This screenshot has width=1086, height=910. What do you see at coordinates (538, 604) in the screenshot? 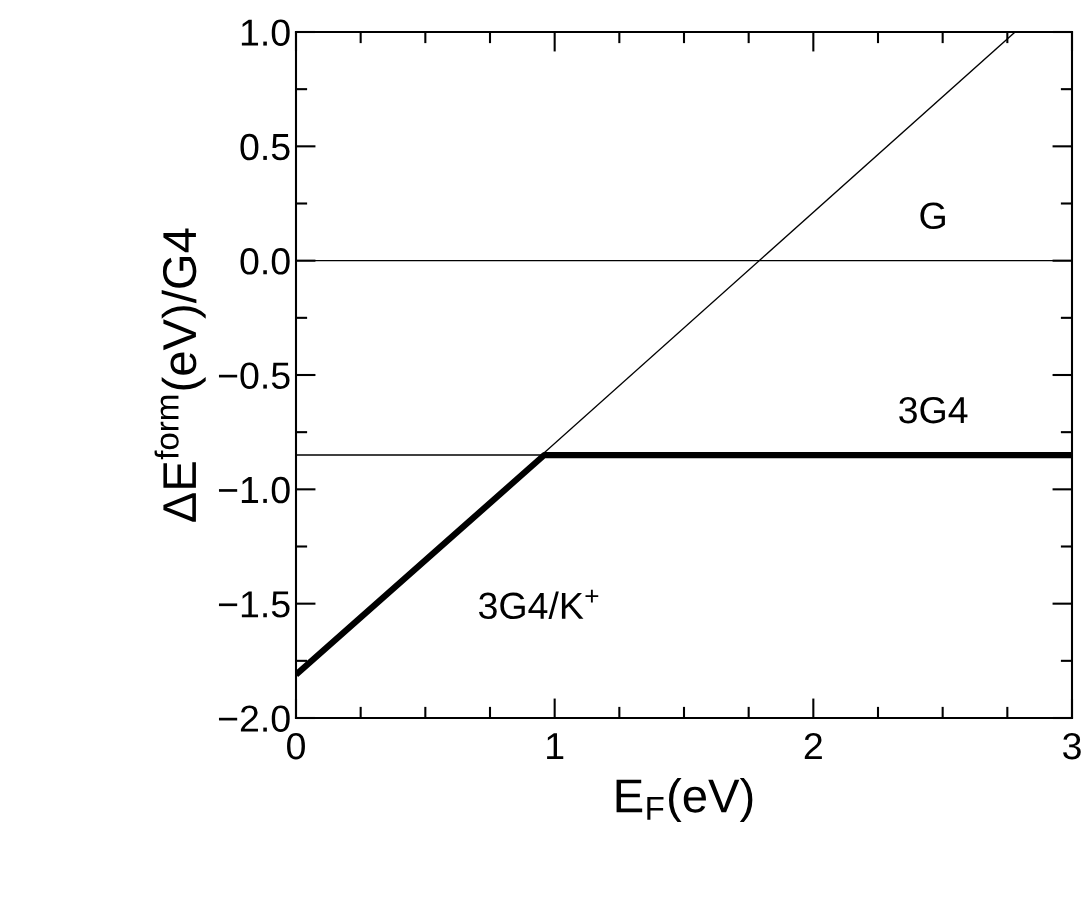
I see `series-label: 3G4/K$^{+}$` at bounding box center [538, 604].